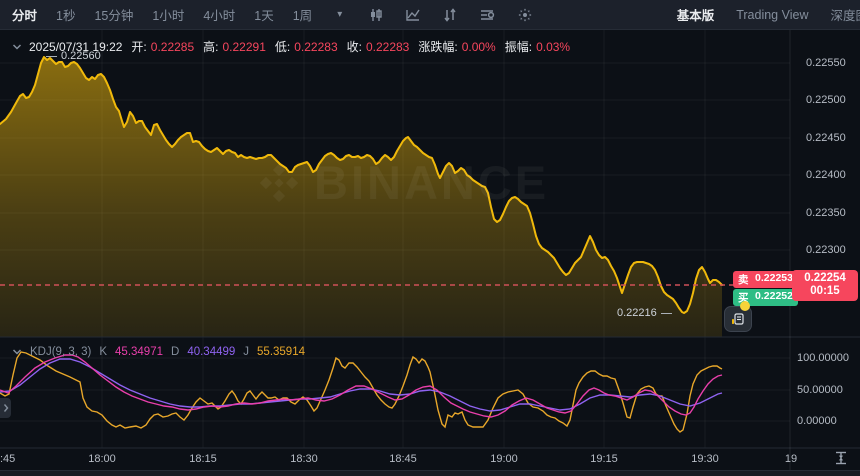 The image size is (860, 476). What do you see at coordinates (826, 63) in the screenshot?
I see `price-tick: 0.22550` at bounding box center [826, 63].